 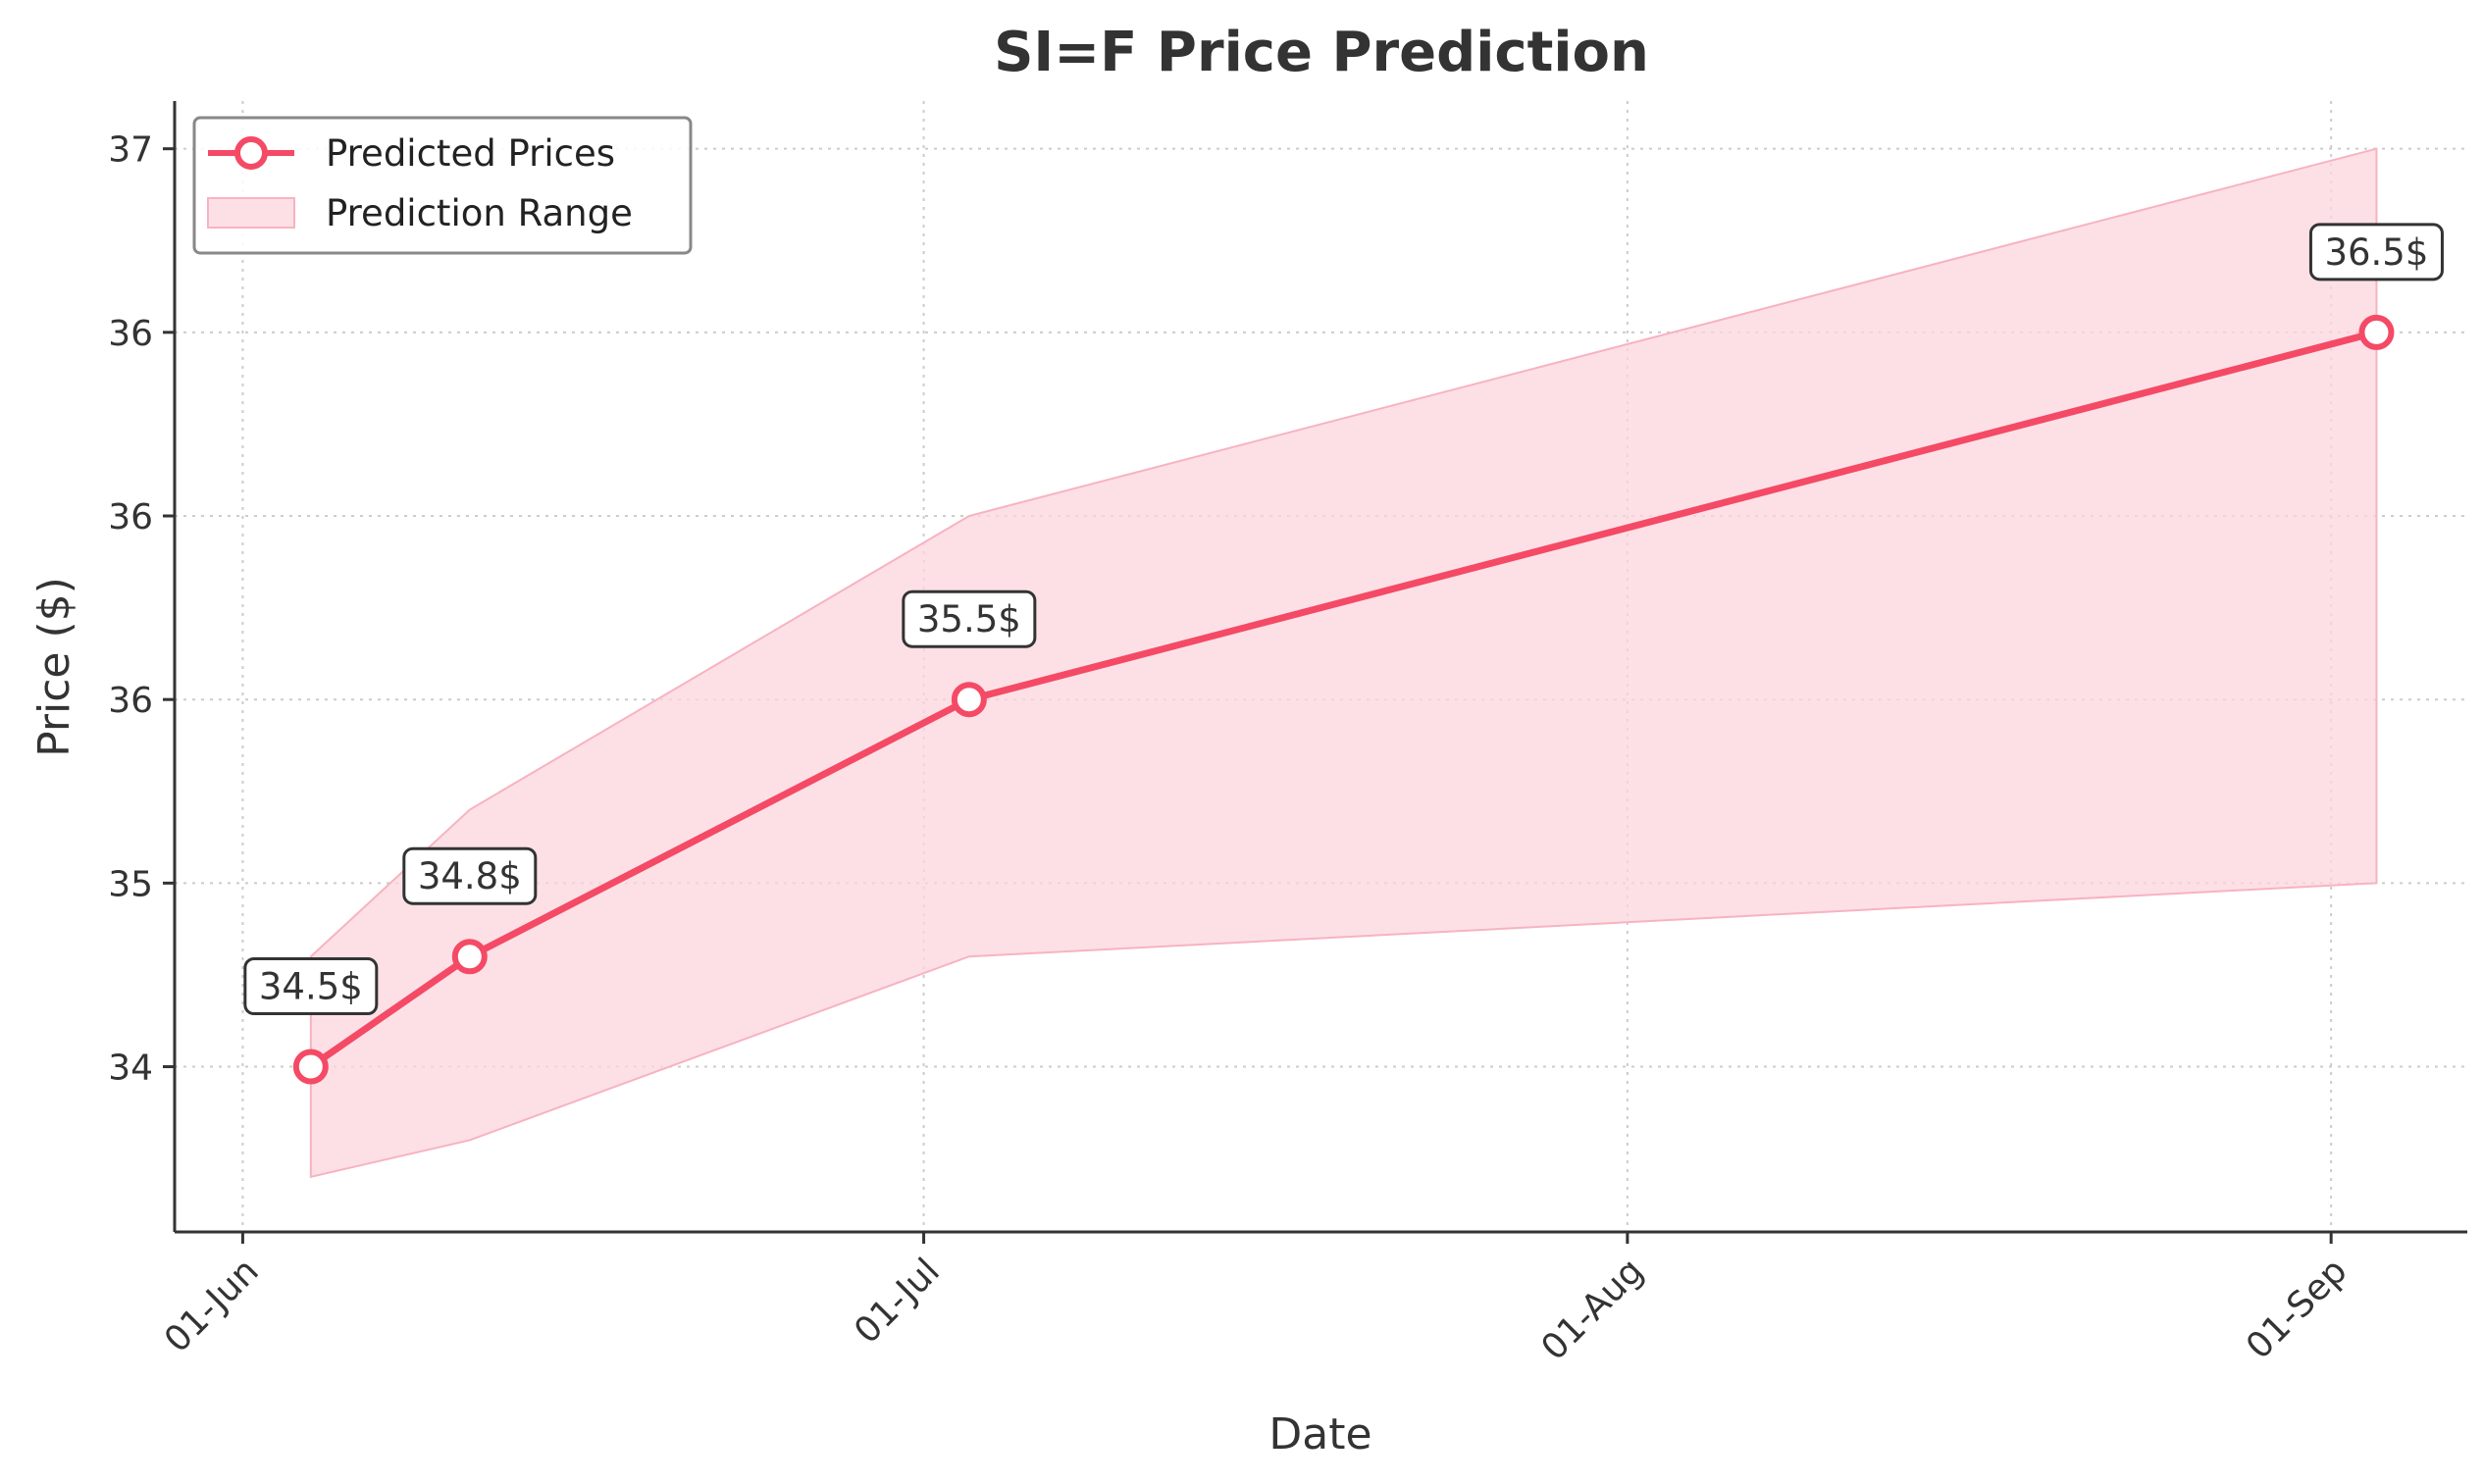 I want to click on annotation-label: 34.8$, so click(x=470, y=876).